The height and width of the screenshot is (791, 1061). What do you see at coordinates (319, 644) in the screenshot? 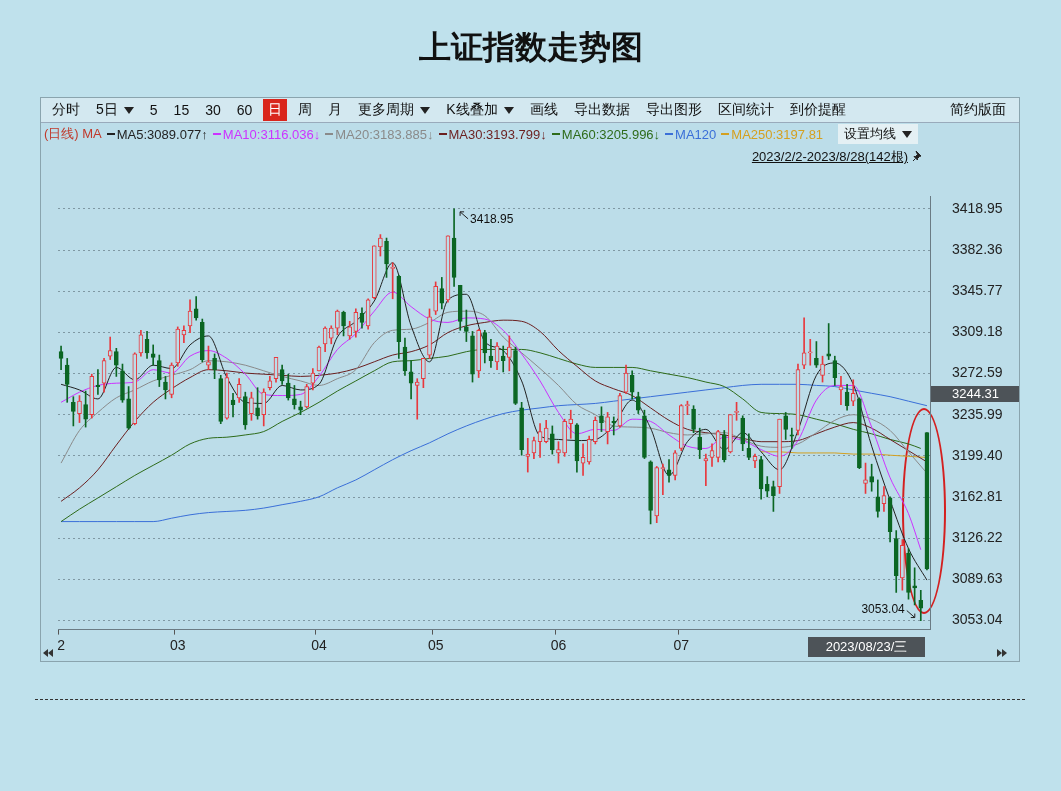
I see `x-tick-label: 04` at bounding box center [319, 644].